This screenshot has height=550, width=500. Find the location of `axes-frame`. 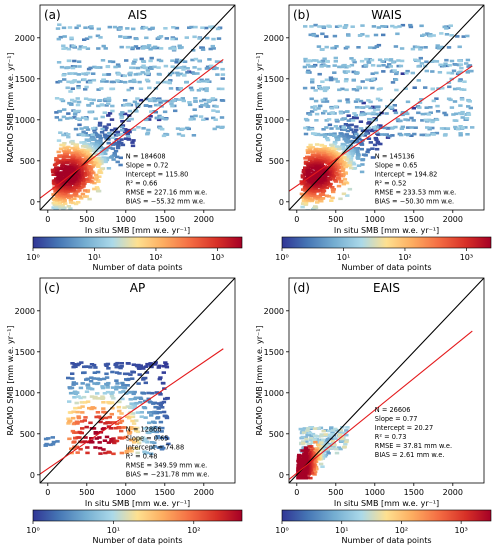

axes-frame is located at coordinates (386, 380).